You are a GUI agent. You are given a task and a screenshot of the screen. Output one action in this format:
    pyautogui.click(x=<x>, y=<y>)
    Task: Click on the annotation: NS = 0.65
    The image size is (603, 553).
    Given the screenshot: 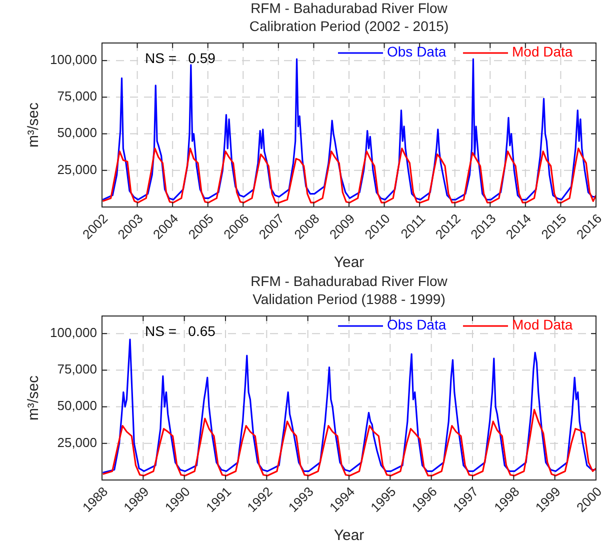 What is the action you would take?
    pyautogui.click(x=180, y=331)
    